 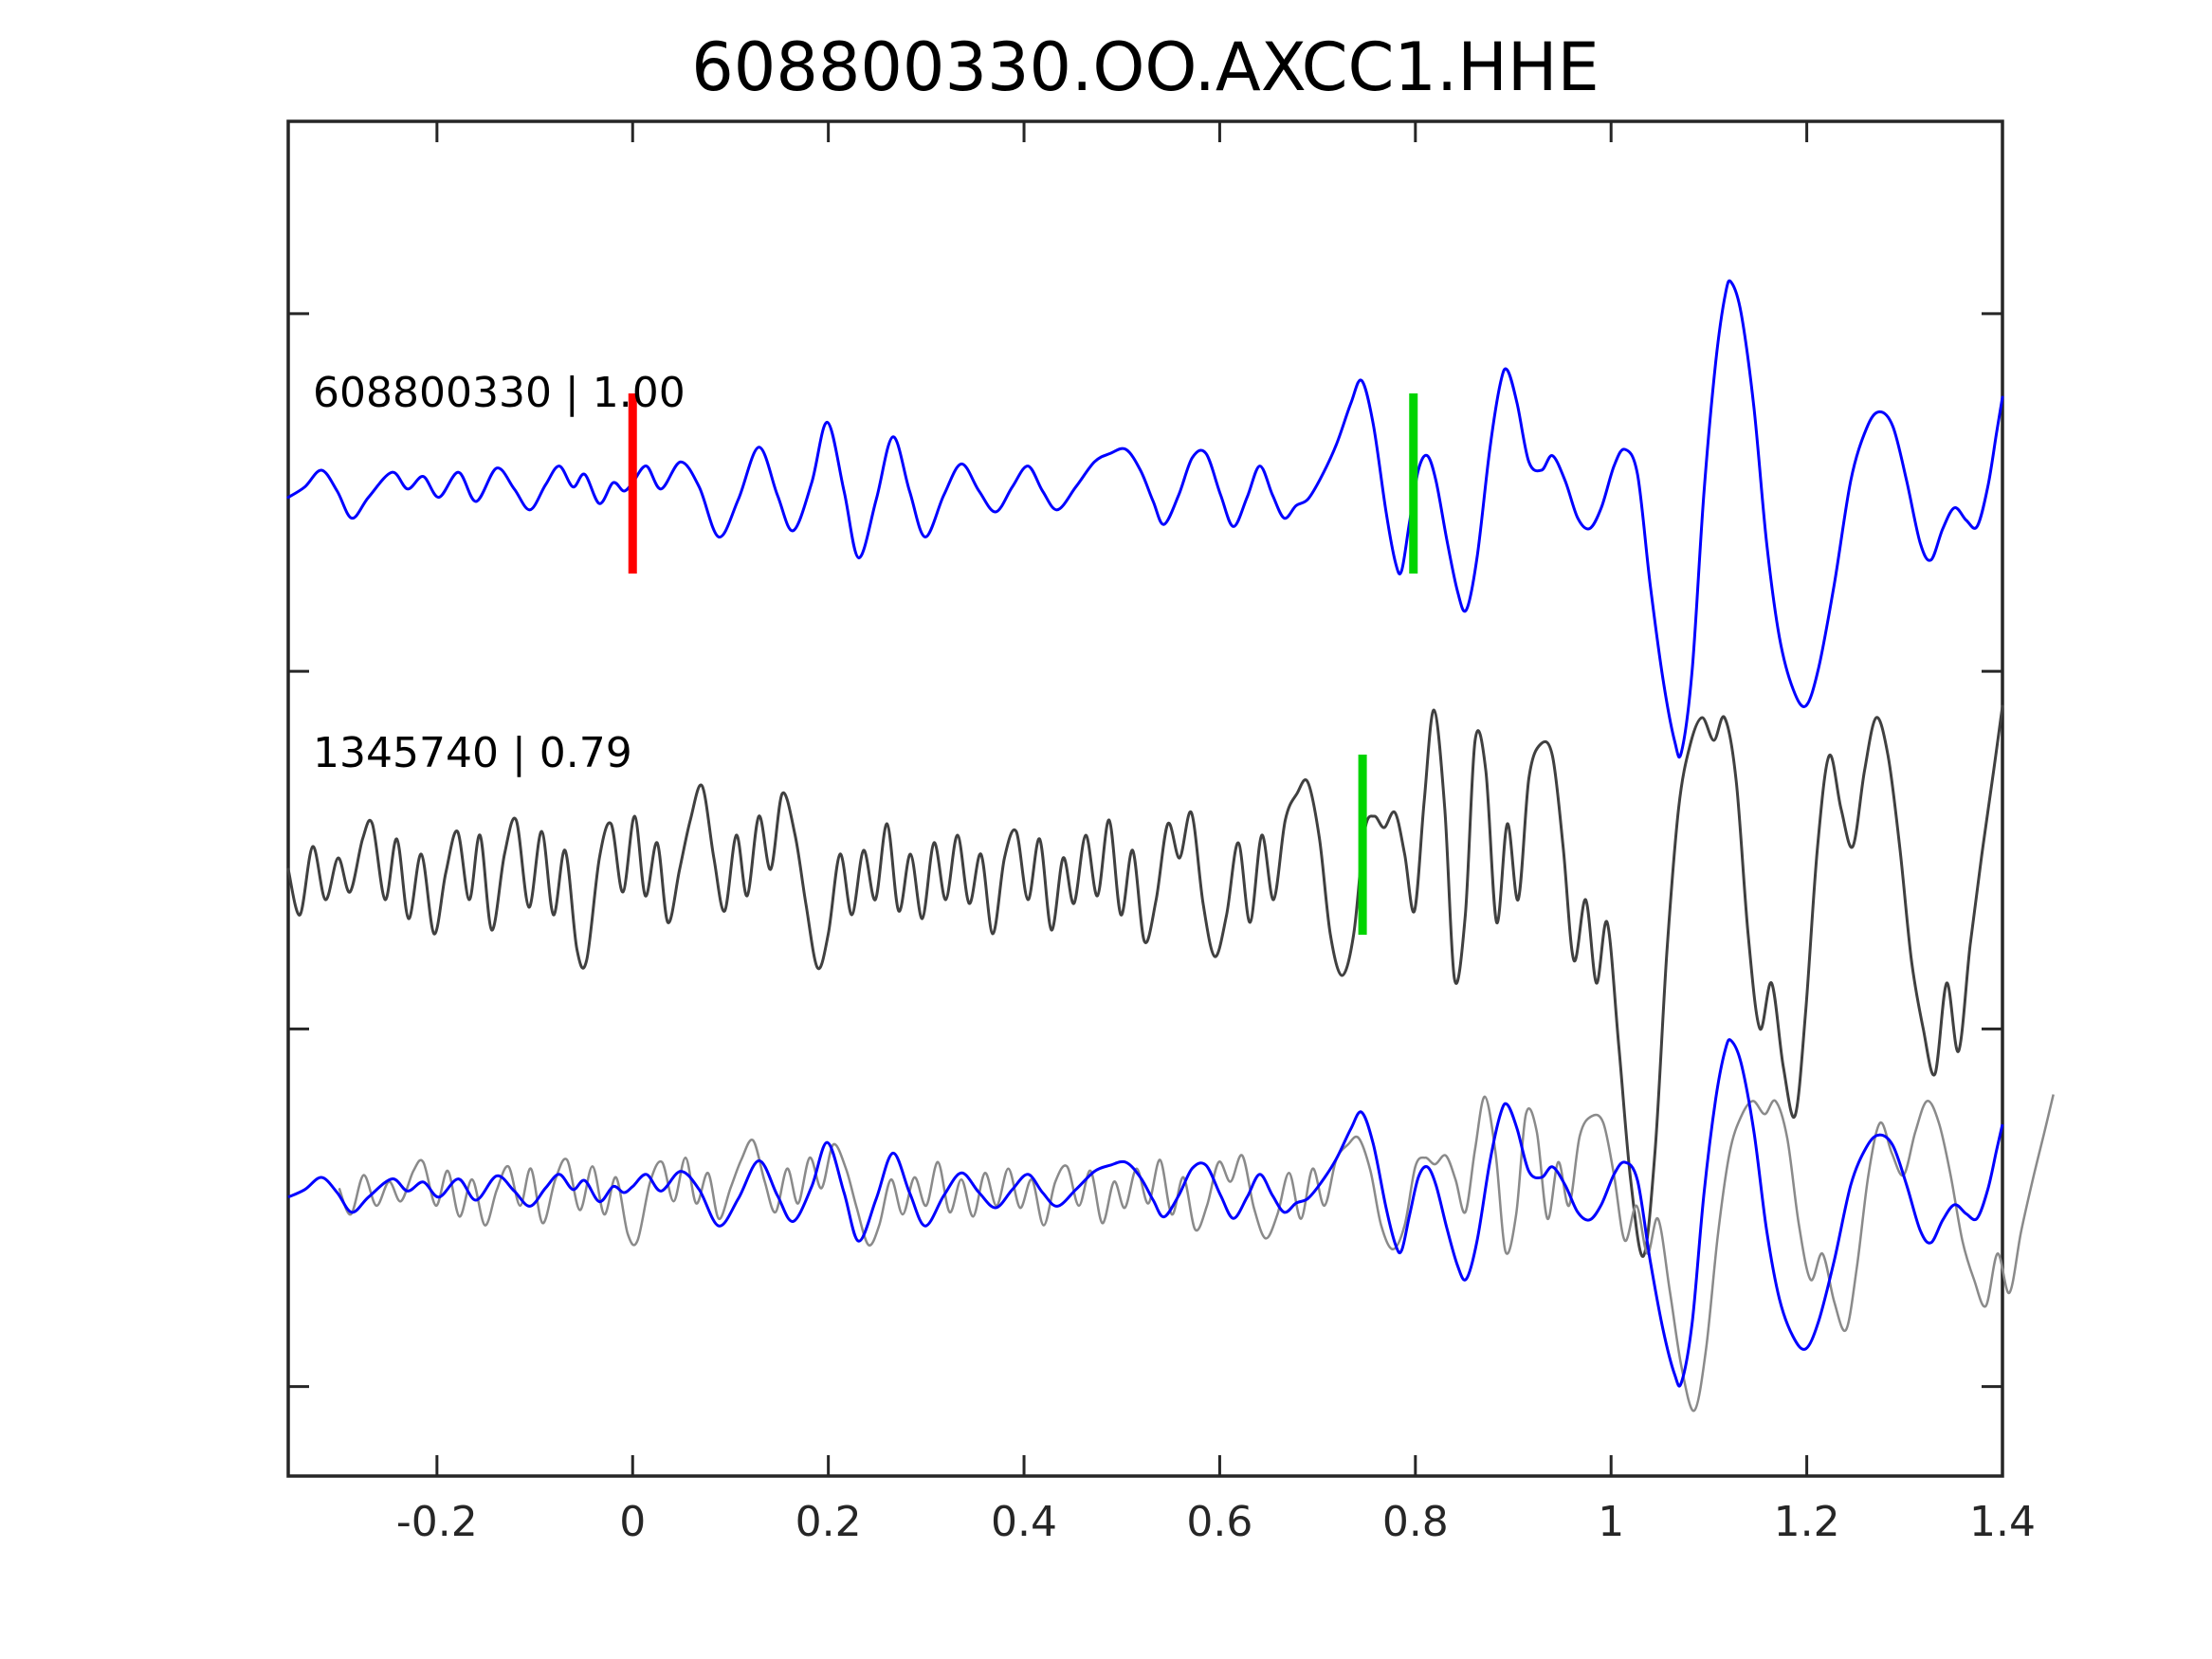 What do you see at coordinates (1611, 1522) in the screenshot?
I see `x-tick-label: 1` at bounding box center [1611, 1522].